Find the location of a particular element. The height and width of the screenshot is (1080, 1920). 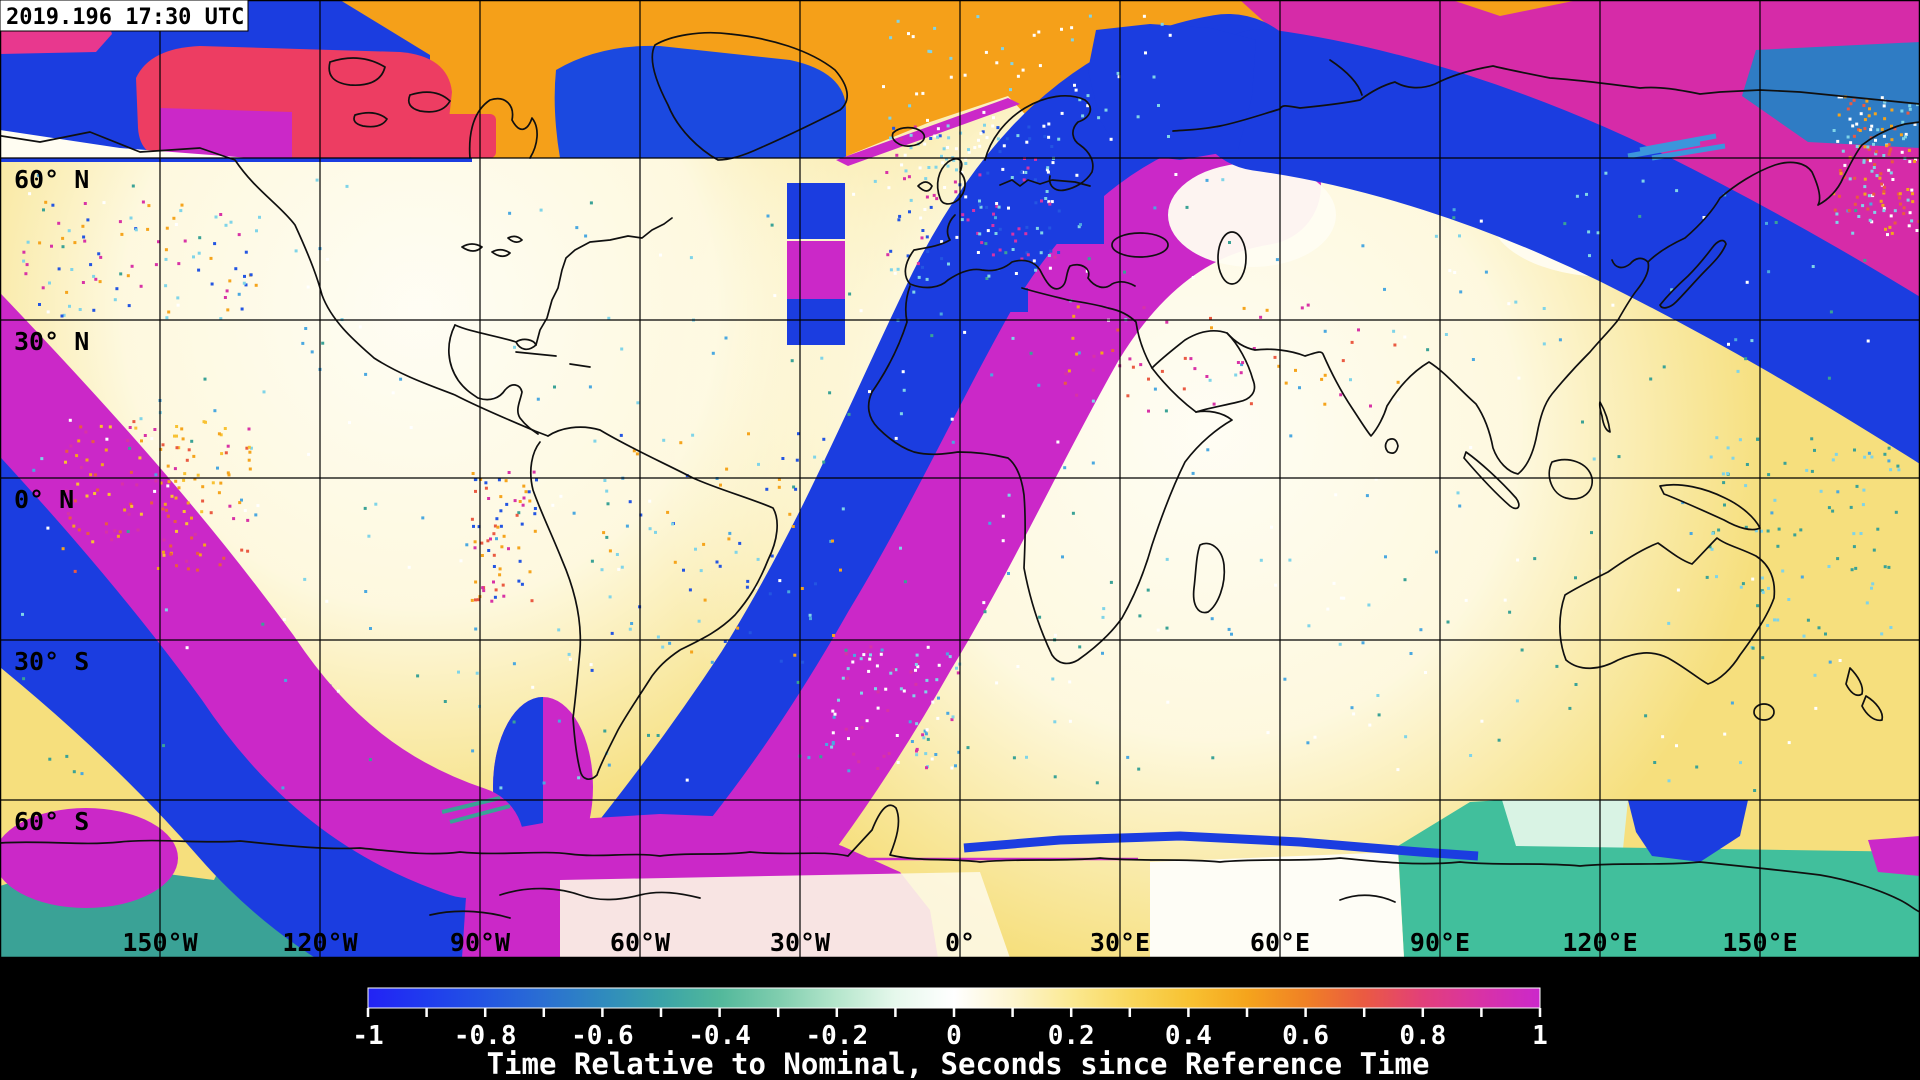

lat-label: 30° S is located at coordinates (51, 661).